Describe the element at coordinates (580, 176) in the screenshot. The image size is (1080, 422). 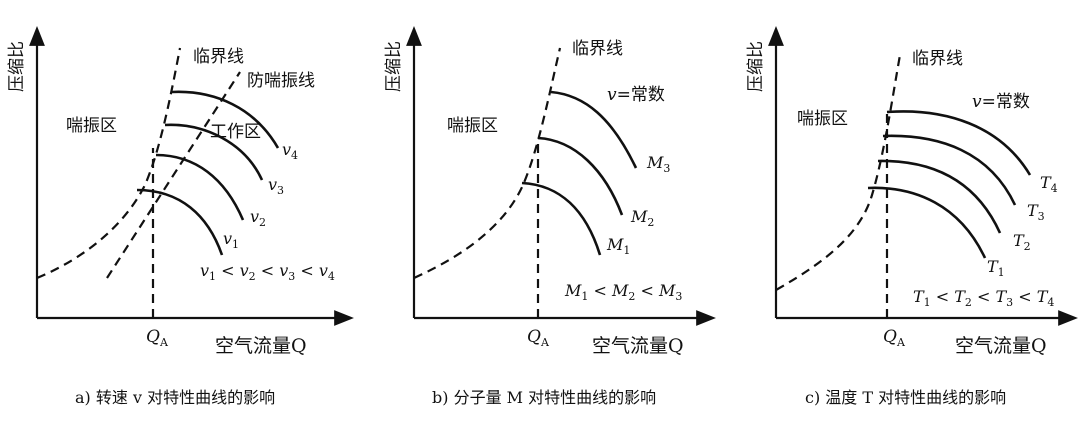
I see `panel-b-curve-m2` at that location.